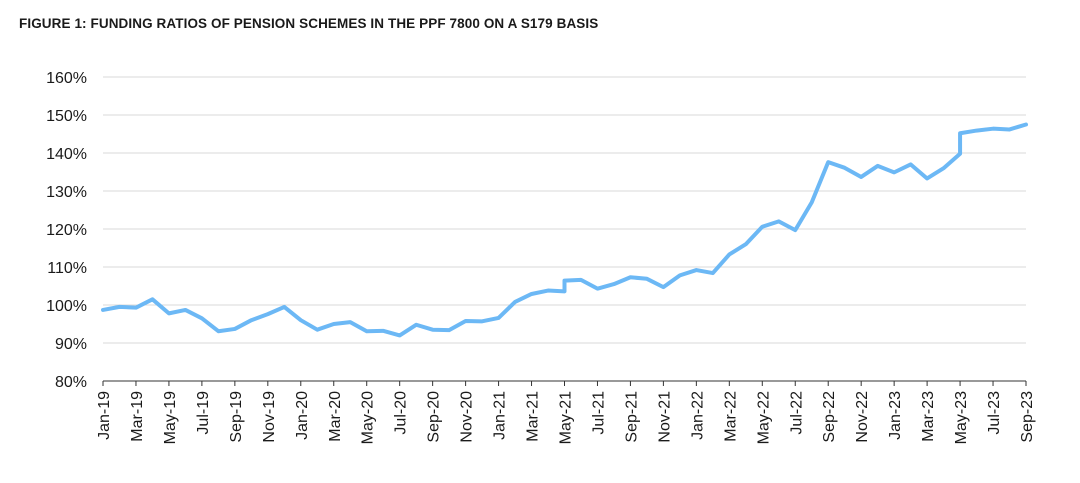 This screenshot has height=483, width=1080. What do you see at coordinates (697, 415) in the screenshot?
I see `x-tick-label: Jan-22` at bounding box center [697, 415].